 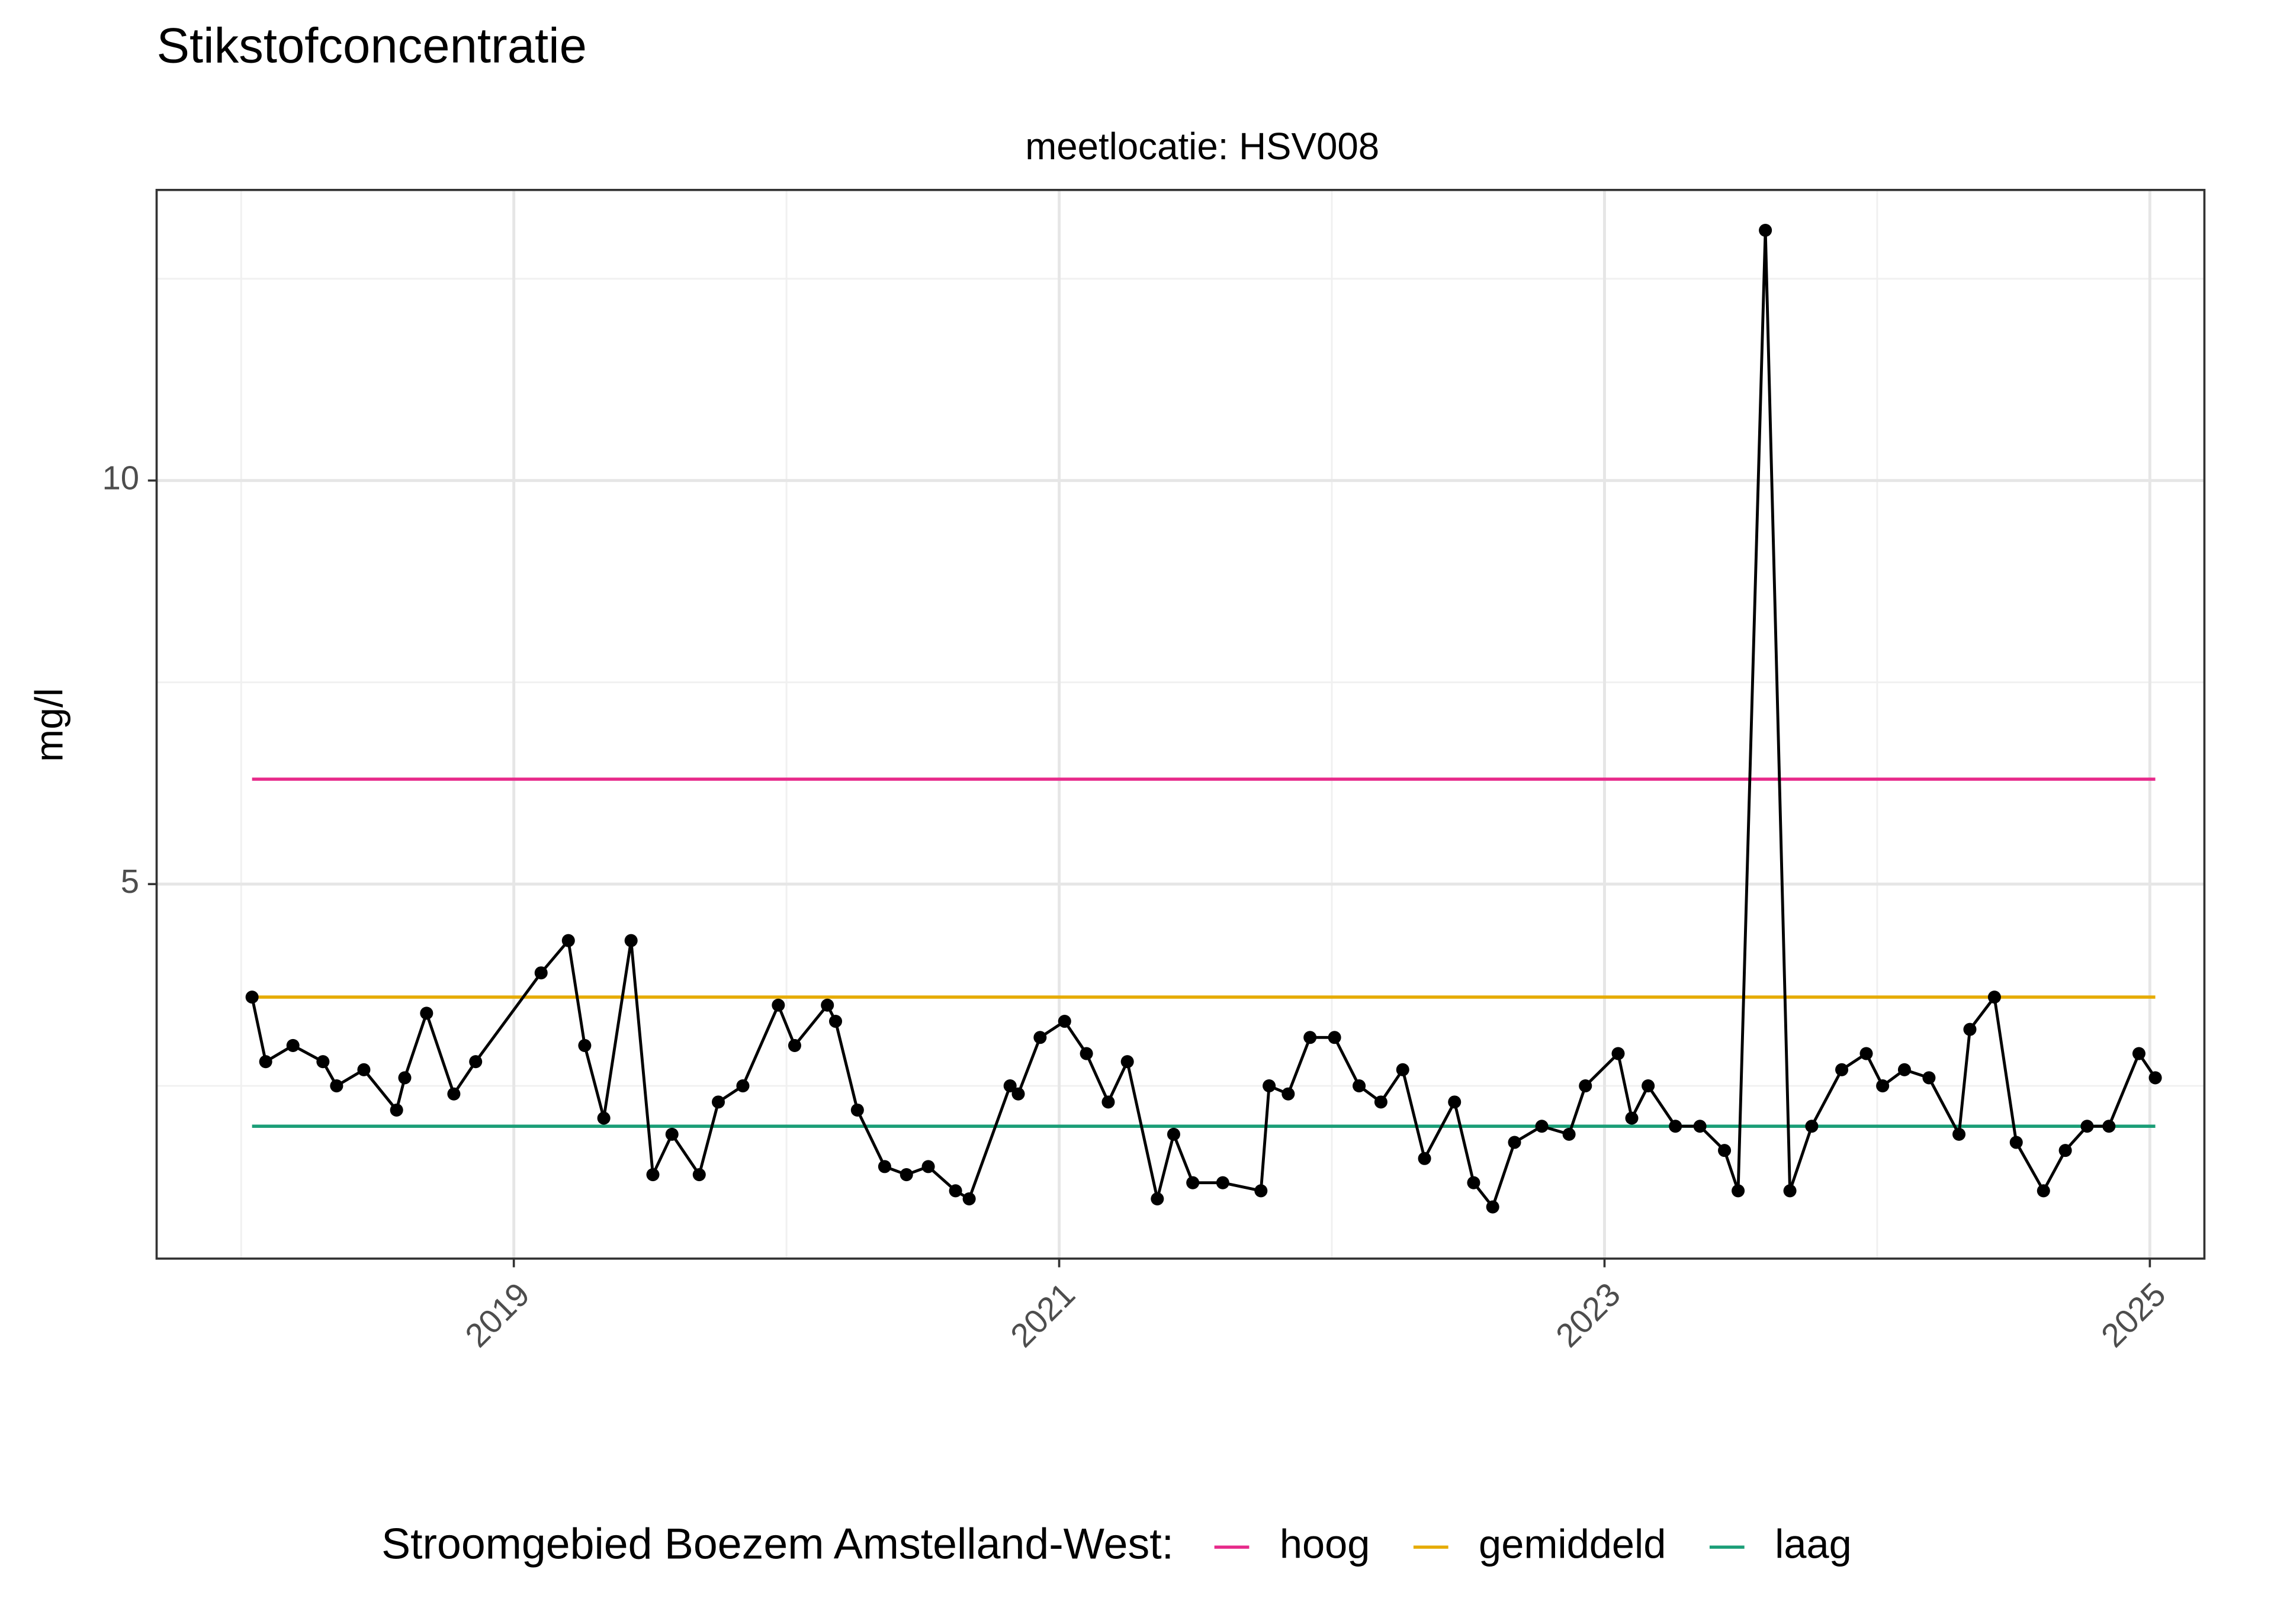 I want to click on x-tick-label: 2019, so click(x=497, y=1314).